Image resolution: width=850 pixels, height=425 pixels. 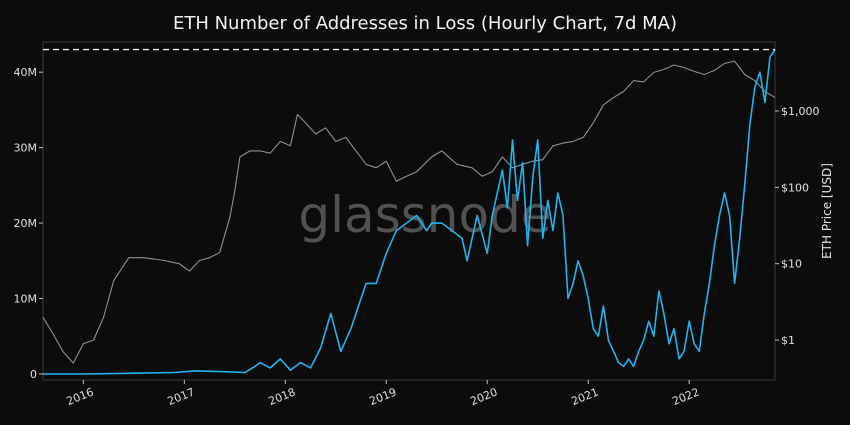 I want to click on y-tick-label: 10M, so click(x=26, y=299).